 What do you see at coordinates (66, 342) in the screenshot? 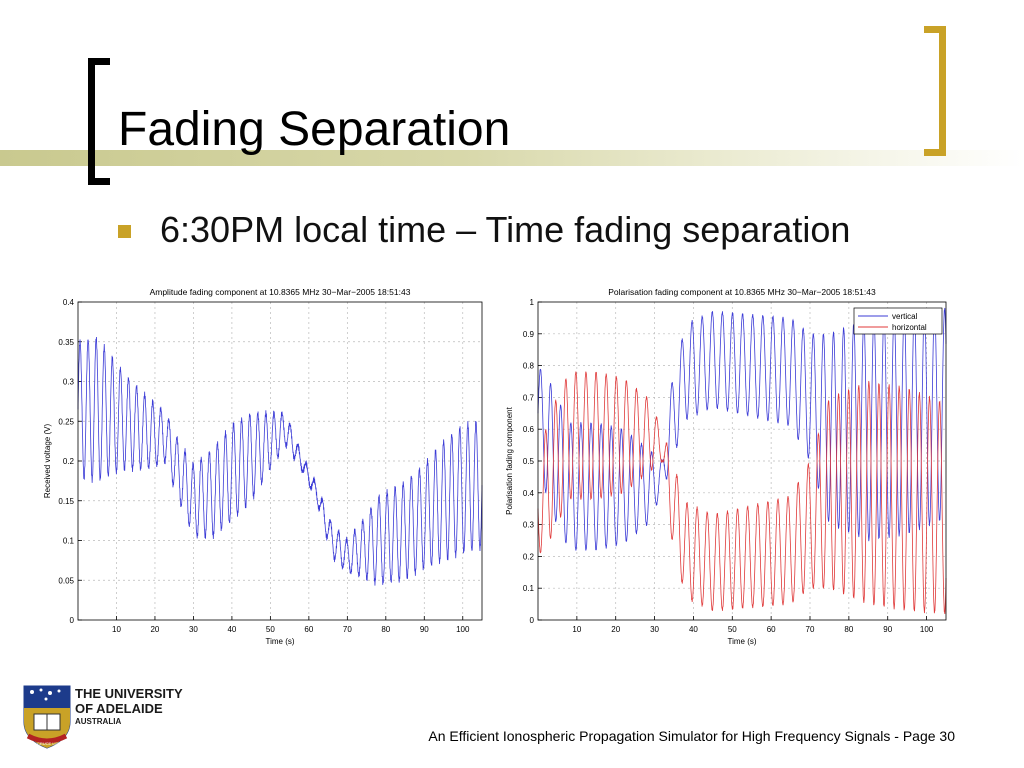
I see `y-tick-label: 0.35` at bounding box center [66, 342].